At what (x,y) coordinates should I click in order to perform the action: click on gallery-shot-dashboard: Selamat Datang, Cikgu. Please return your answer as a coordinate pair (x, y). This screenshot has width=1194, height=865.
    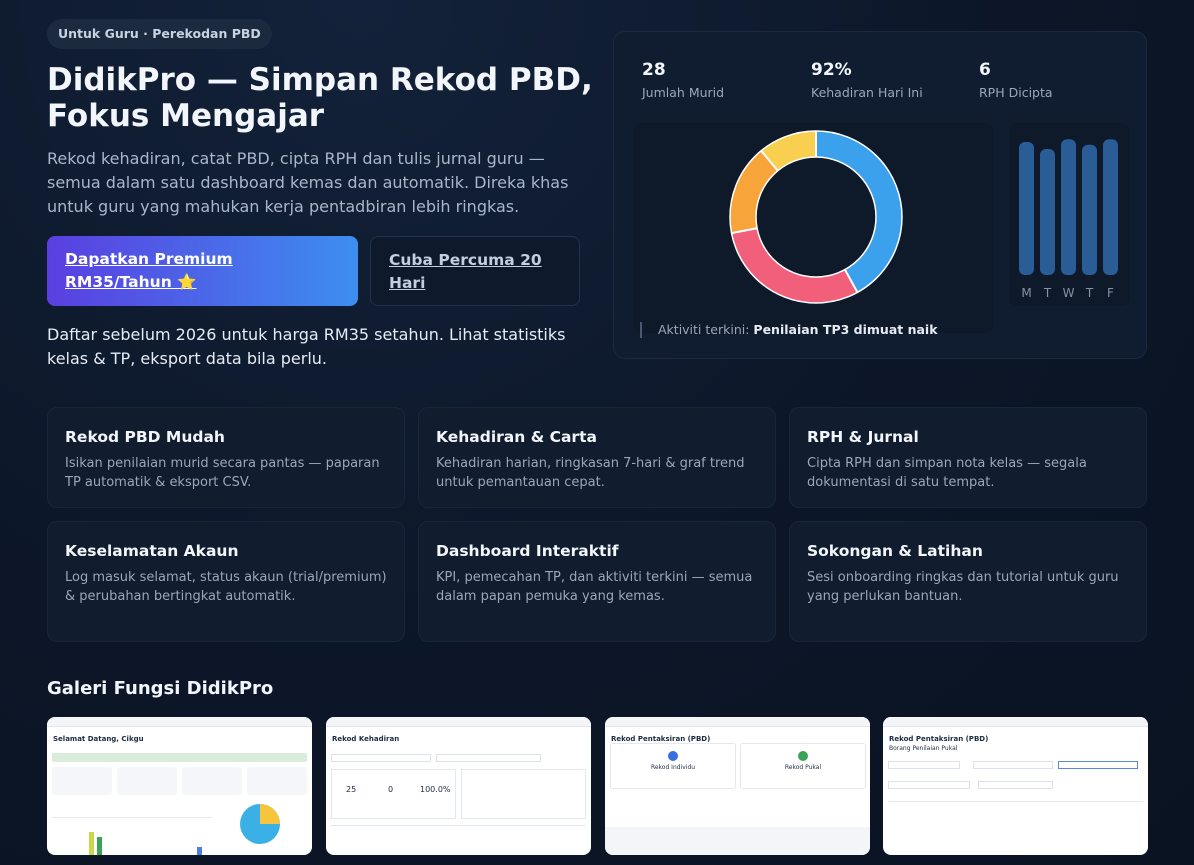
    Looking at the image, I should click on (179, 786).